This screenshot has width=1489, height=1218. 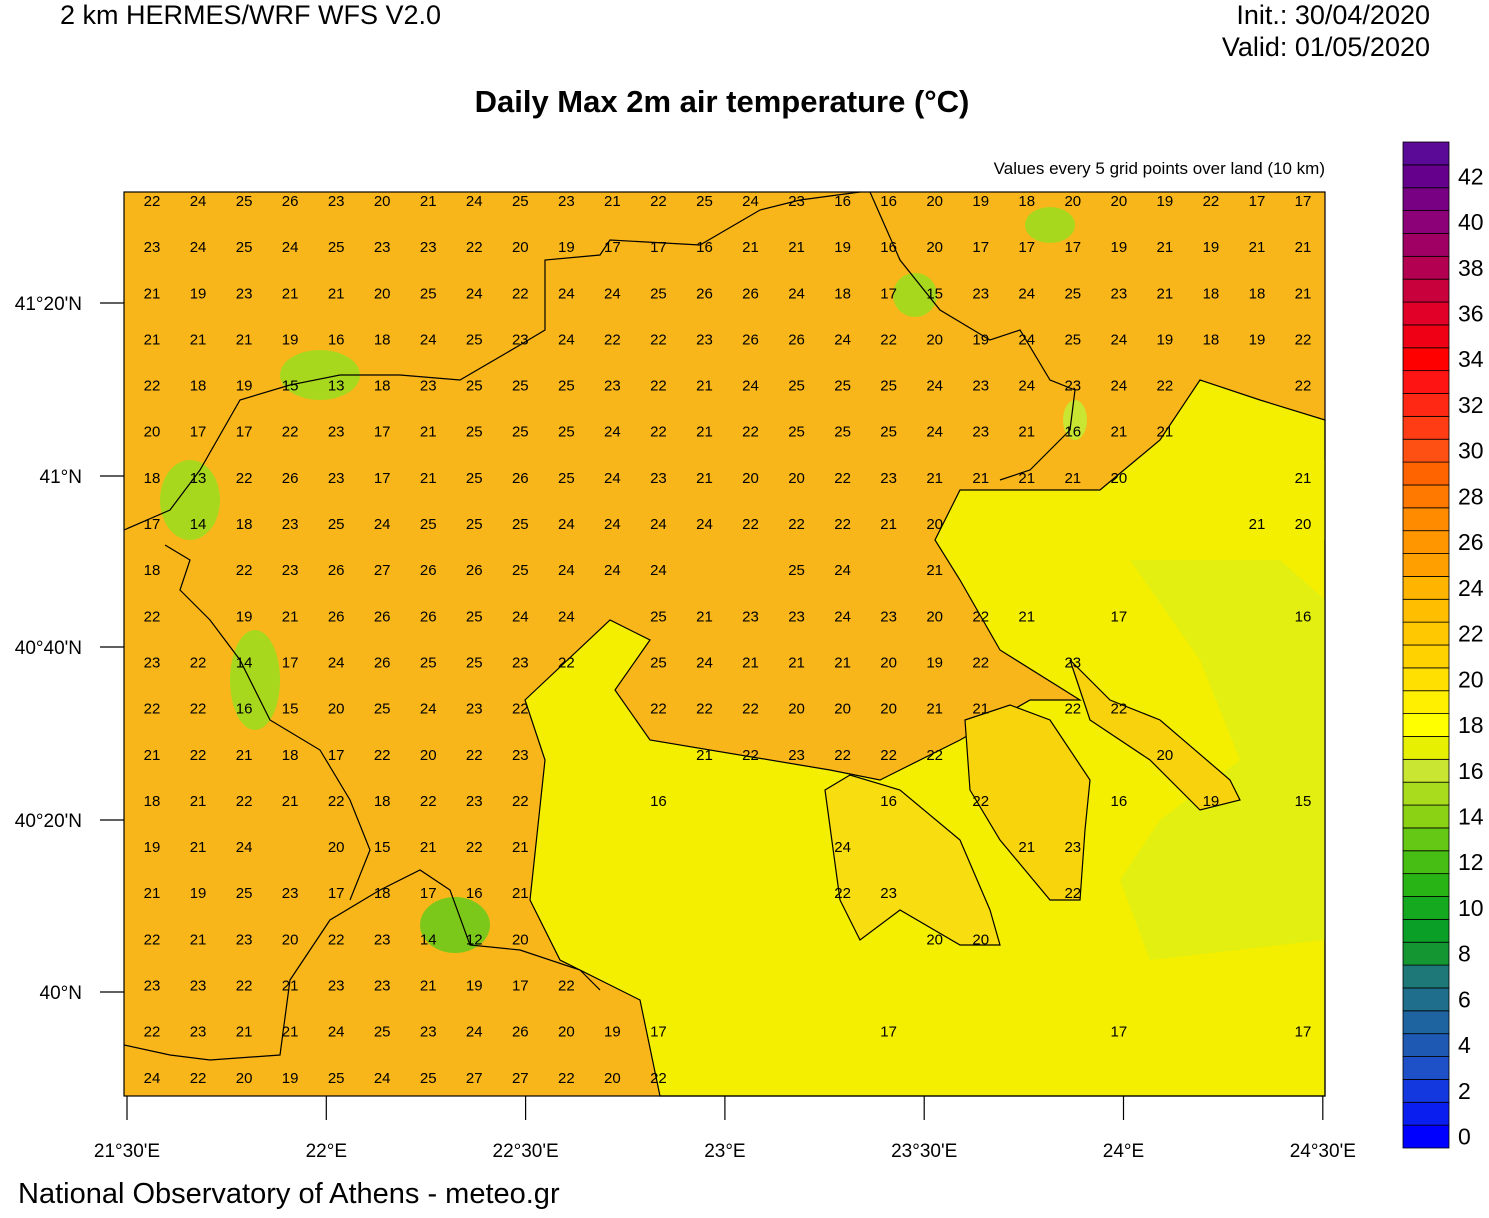 What do you see at coordinates (1027, 802) in the screenshot?
I see `sithonia` at bounding box center [1027, 802].